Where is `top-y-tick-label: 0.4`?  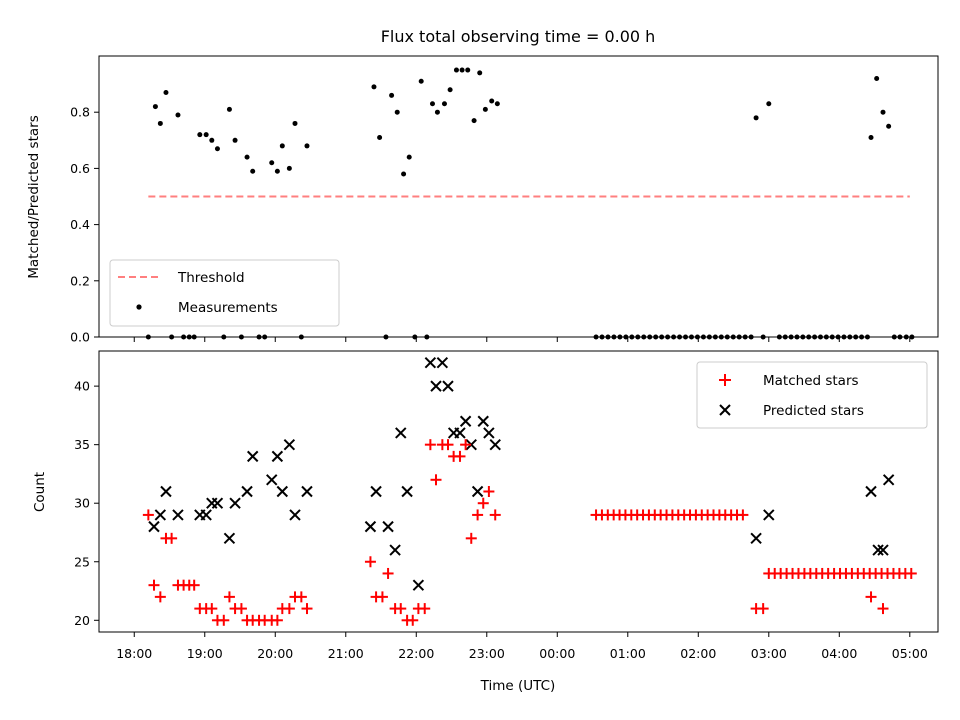
top-y-tick-label: 0.4 is located at coordinates (80, 224).